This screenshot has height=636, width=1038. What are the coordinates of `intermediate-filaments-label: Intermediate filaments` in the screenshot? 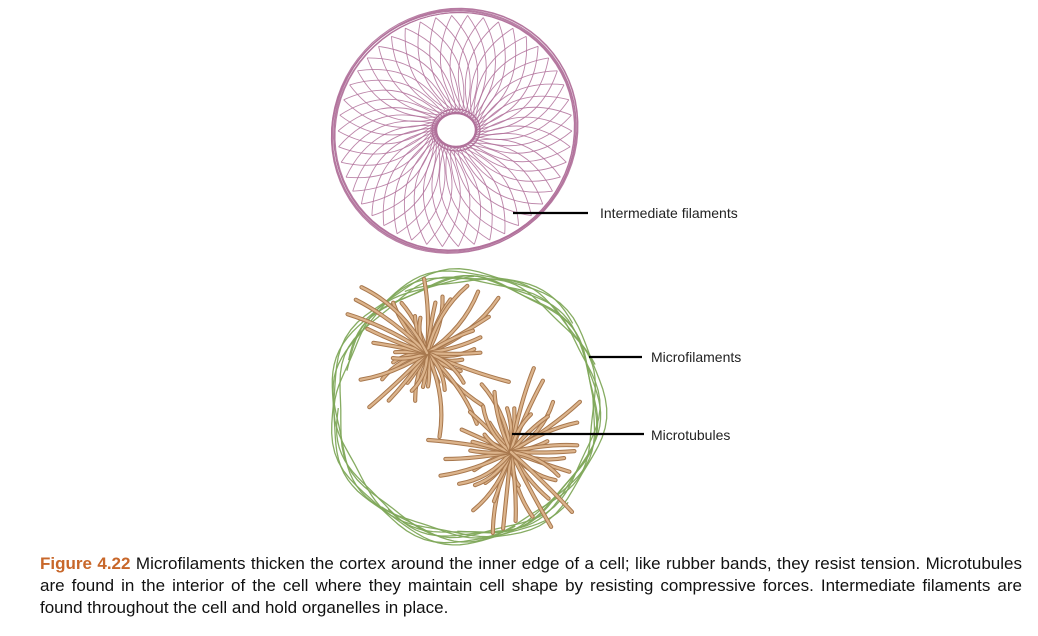 It's located at (669, 213).